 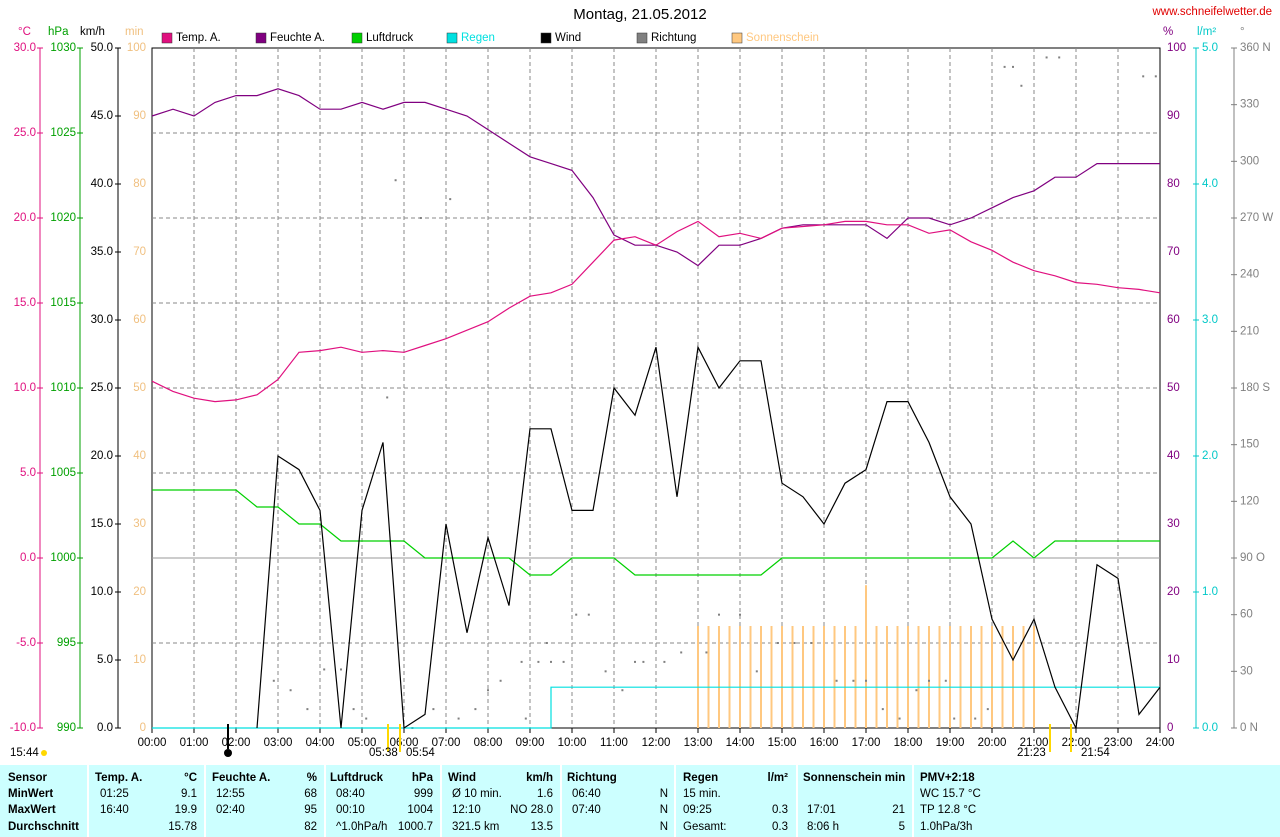 What do you see at coordinates (1210, 320) in the screenshot?
I see `y-tick-label: 3.0` at bounding box center [1210, 320].